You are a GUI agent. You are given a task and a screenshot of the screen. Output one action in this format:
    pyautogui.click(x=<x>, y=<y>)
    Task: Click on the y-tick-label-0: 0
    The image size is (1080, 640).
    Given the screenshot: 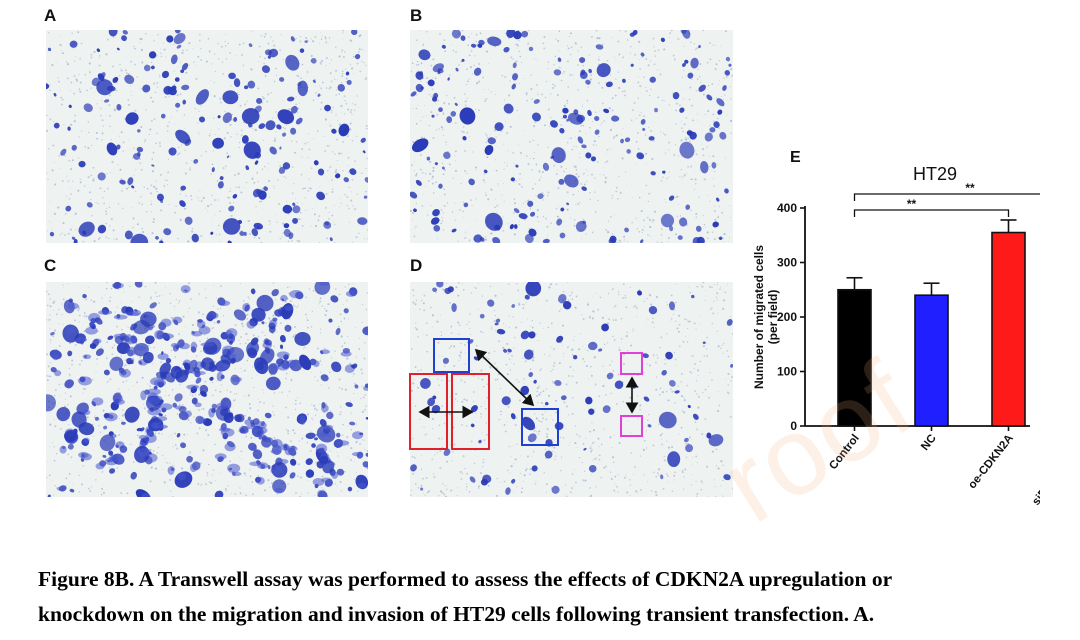 What is the action you would take?
    pyautogui.click(x=793, y=426)
    